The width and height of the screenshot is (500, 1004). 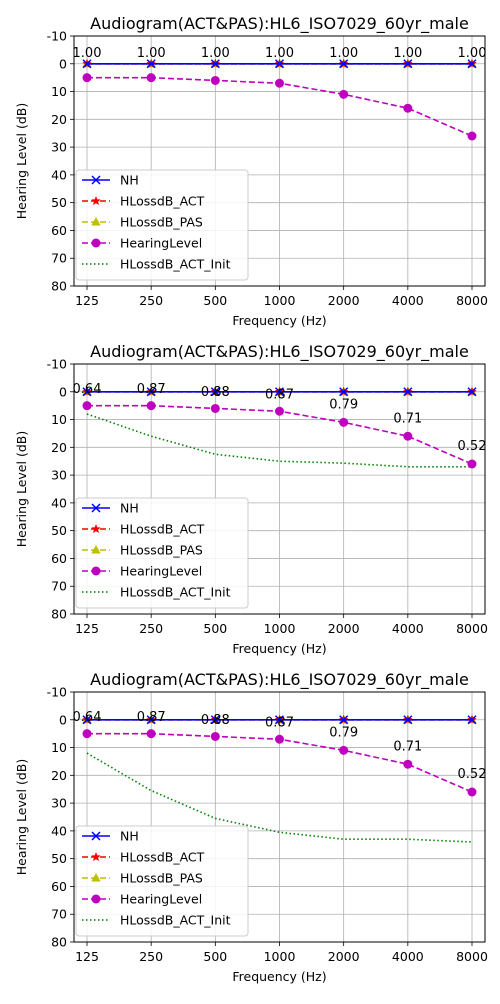 What do you see at coordinates (87, 300) in the screenshot?
I see `x-tick-label: 125` at bounding box center [87, 300].